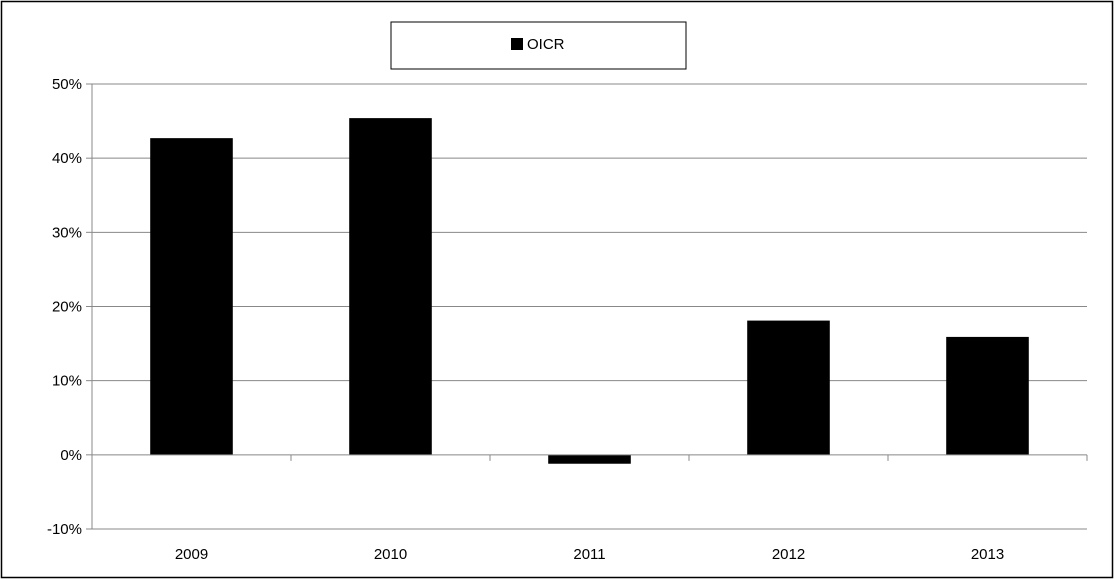  What do you see at coordinates (987, 554) in the screenshot?
I see `x-tick-label: 2013` at bounding box center [987, 554].